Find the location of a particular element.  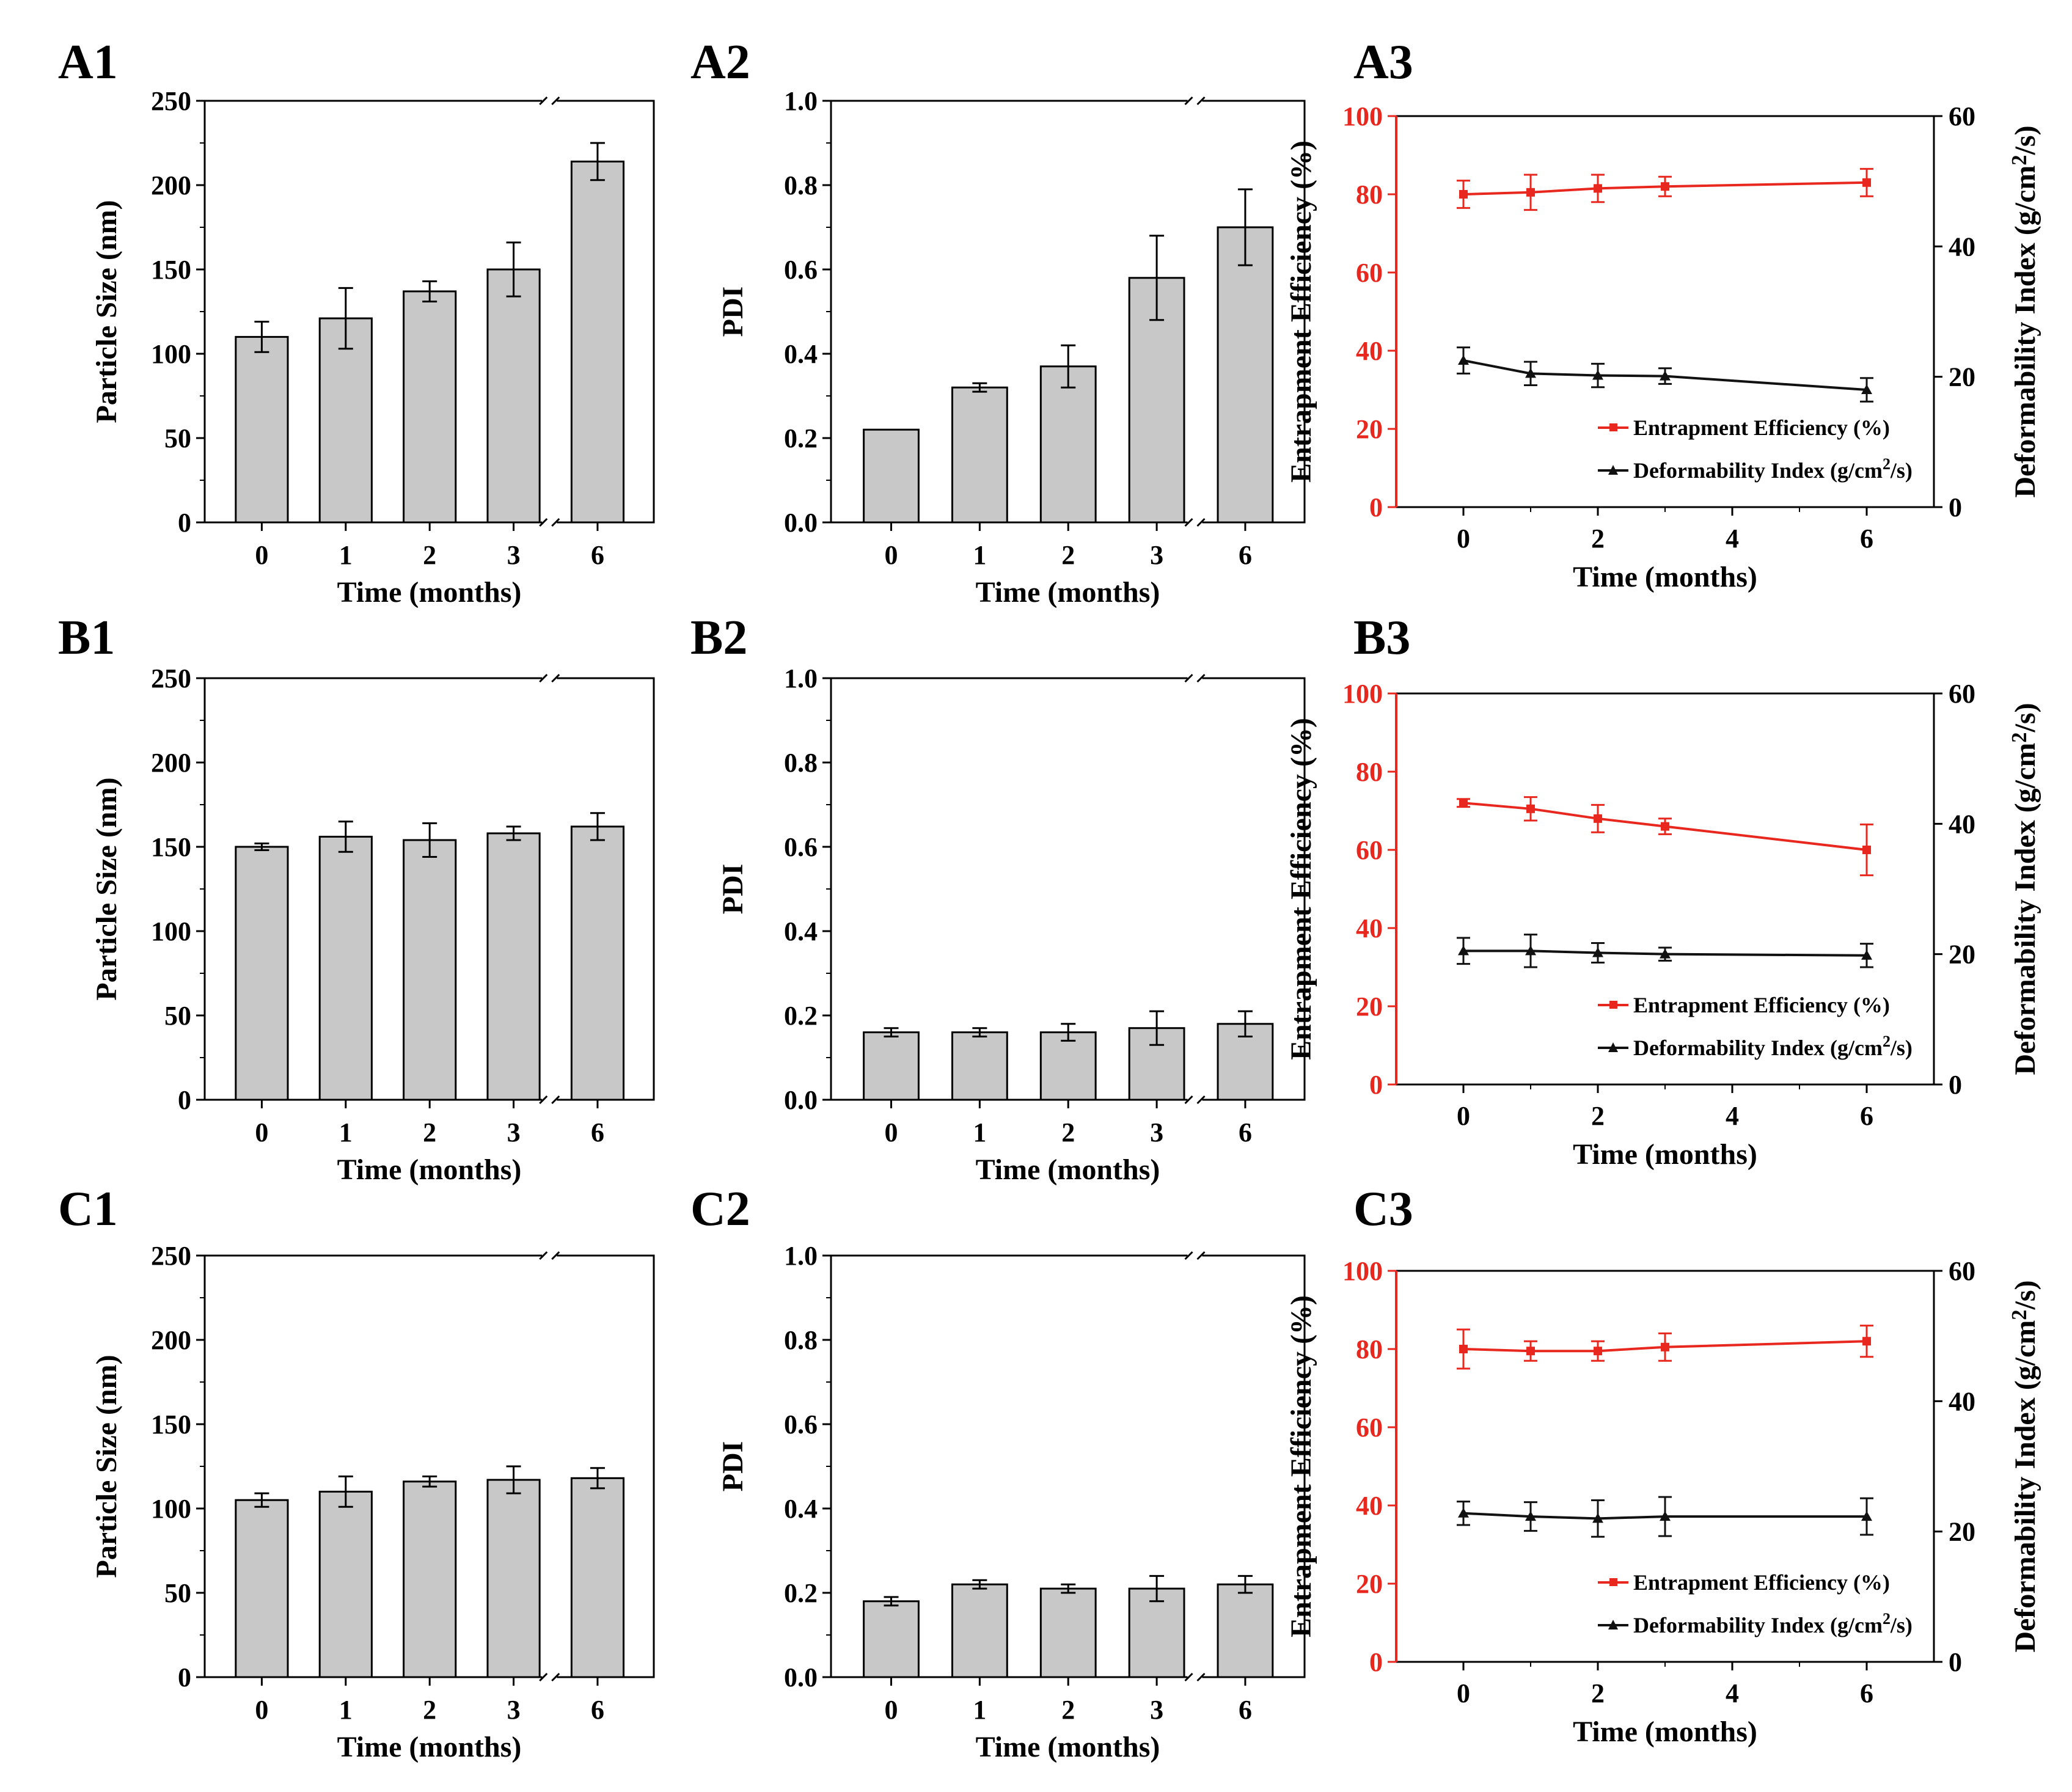

y-tick-label: 200 is located at coordinates (171, 185).